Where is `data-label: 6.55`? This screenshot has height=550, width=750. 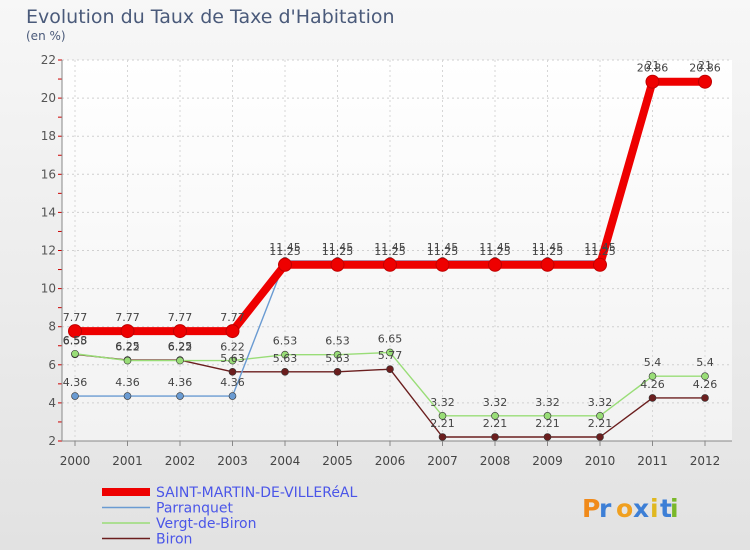
data-label: 6.55 is located at coordinates (75, 340).